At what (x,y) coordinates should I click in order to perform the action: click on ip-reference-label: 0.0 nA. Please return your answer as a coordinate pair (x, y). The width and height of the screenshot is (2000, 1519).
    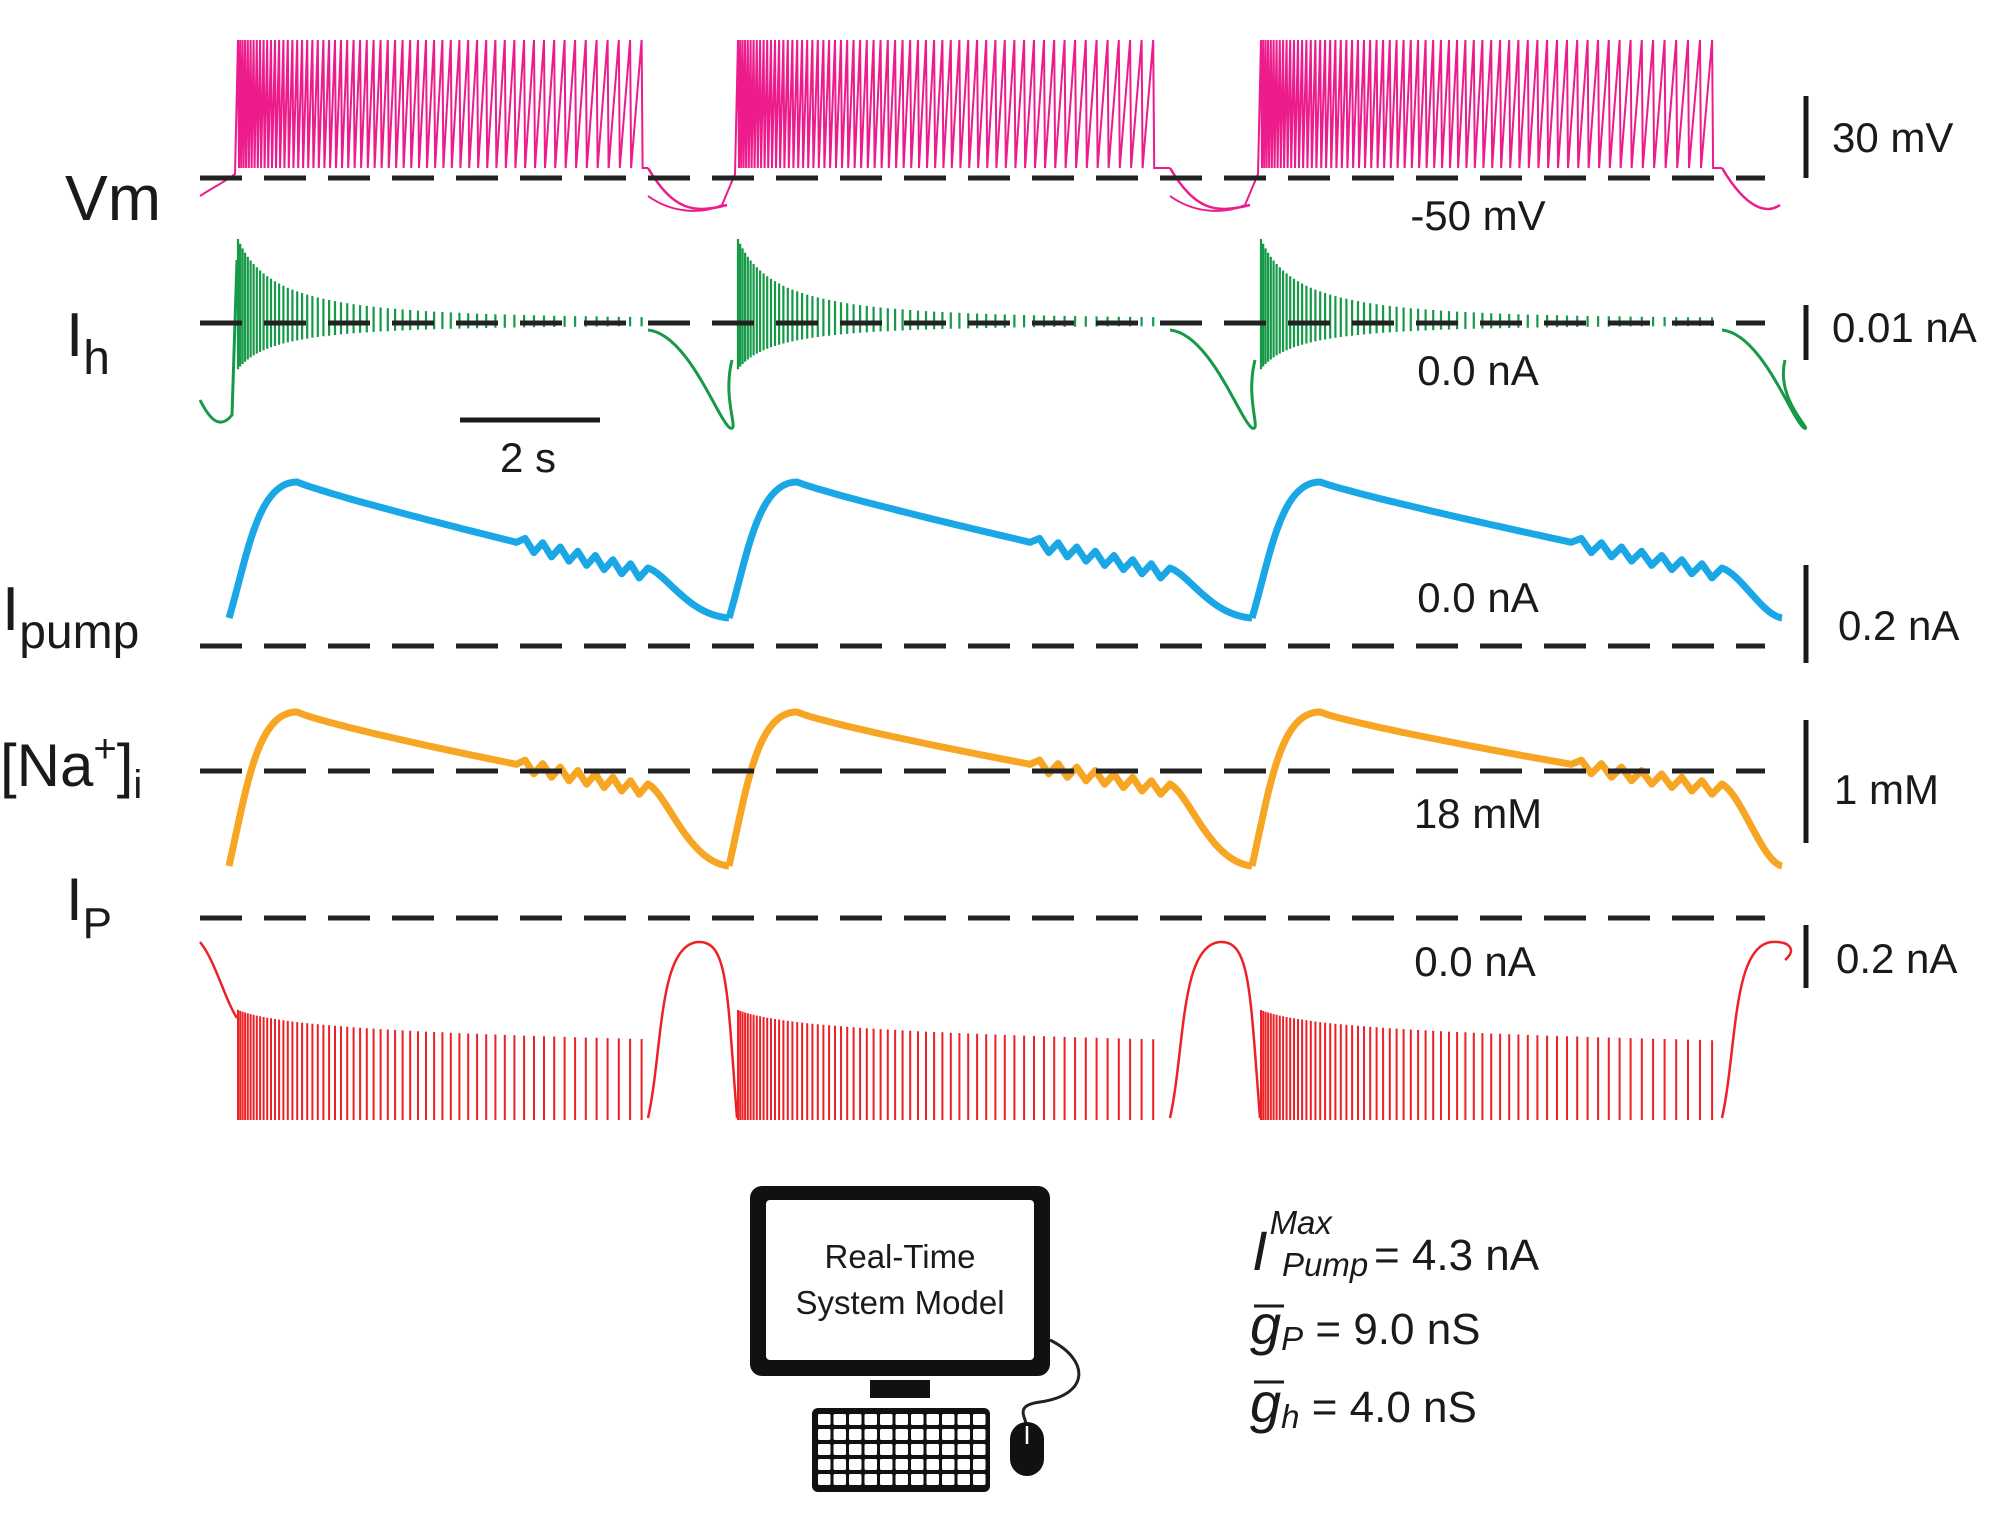
    Looking at the image, I should click on (1474, 961).